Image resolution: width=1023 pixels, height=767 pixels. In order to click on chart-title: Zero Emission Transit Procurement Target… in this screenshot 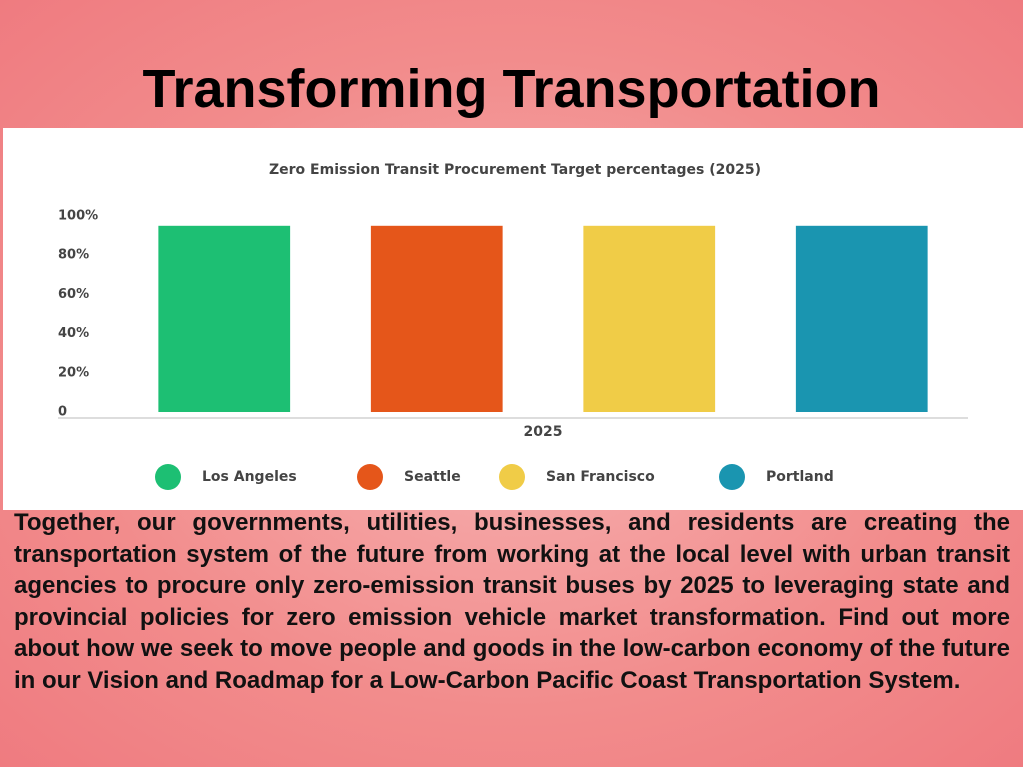, I will do `click(515, 170)`.